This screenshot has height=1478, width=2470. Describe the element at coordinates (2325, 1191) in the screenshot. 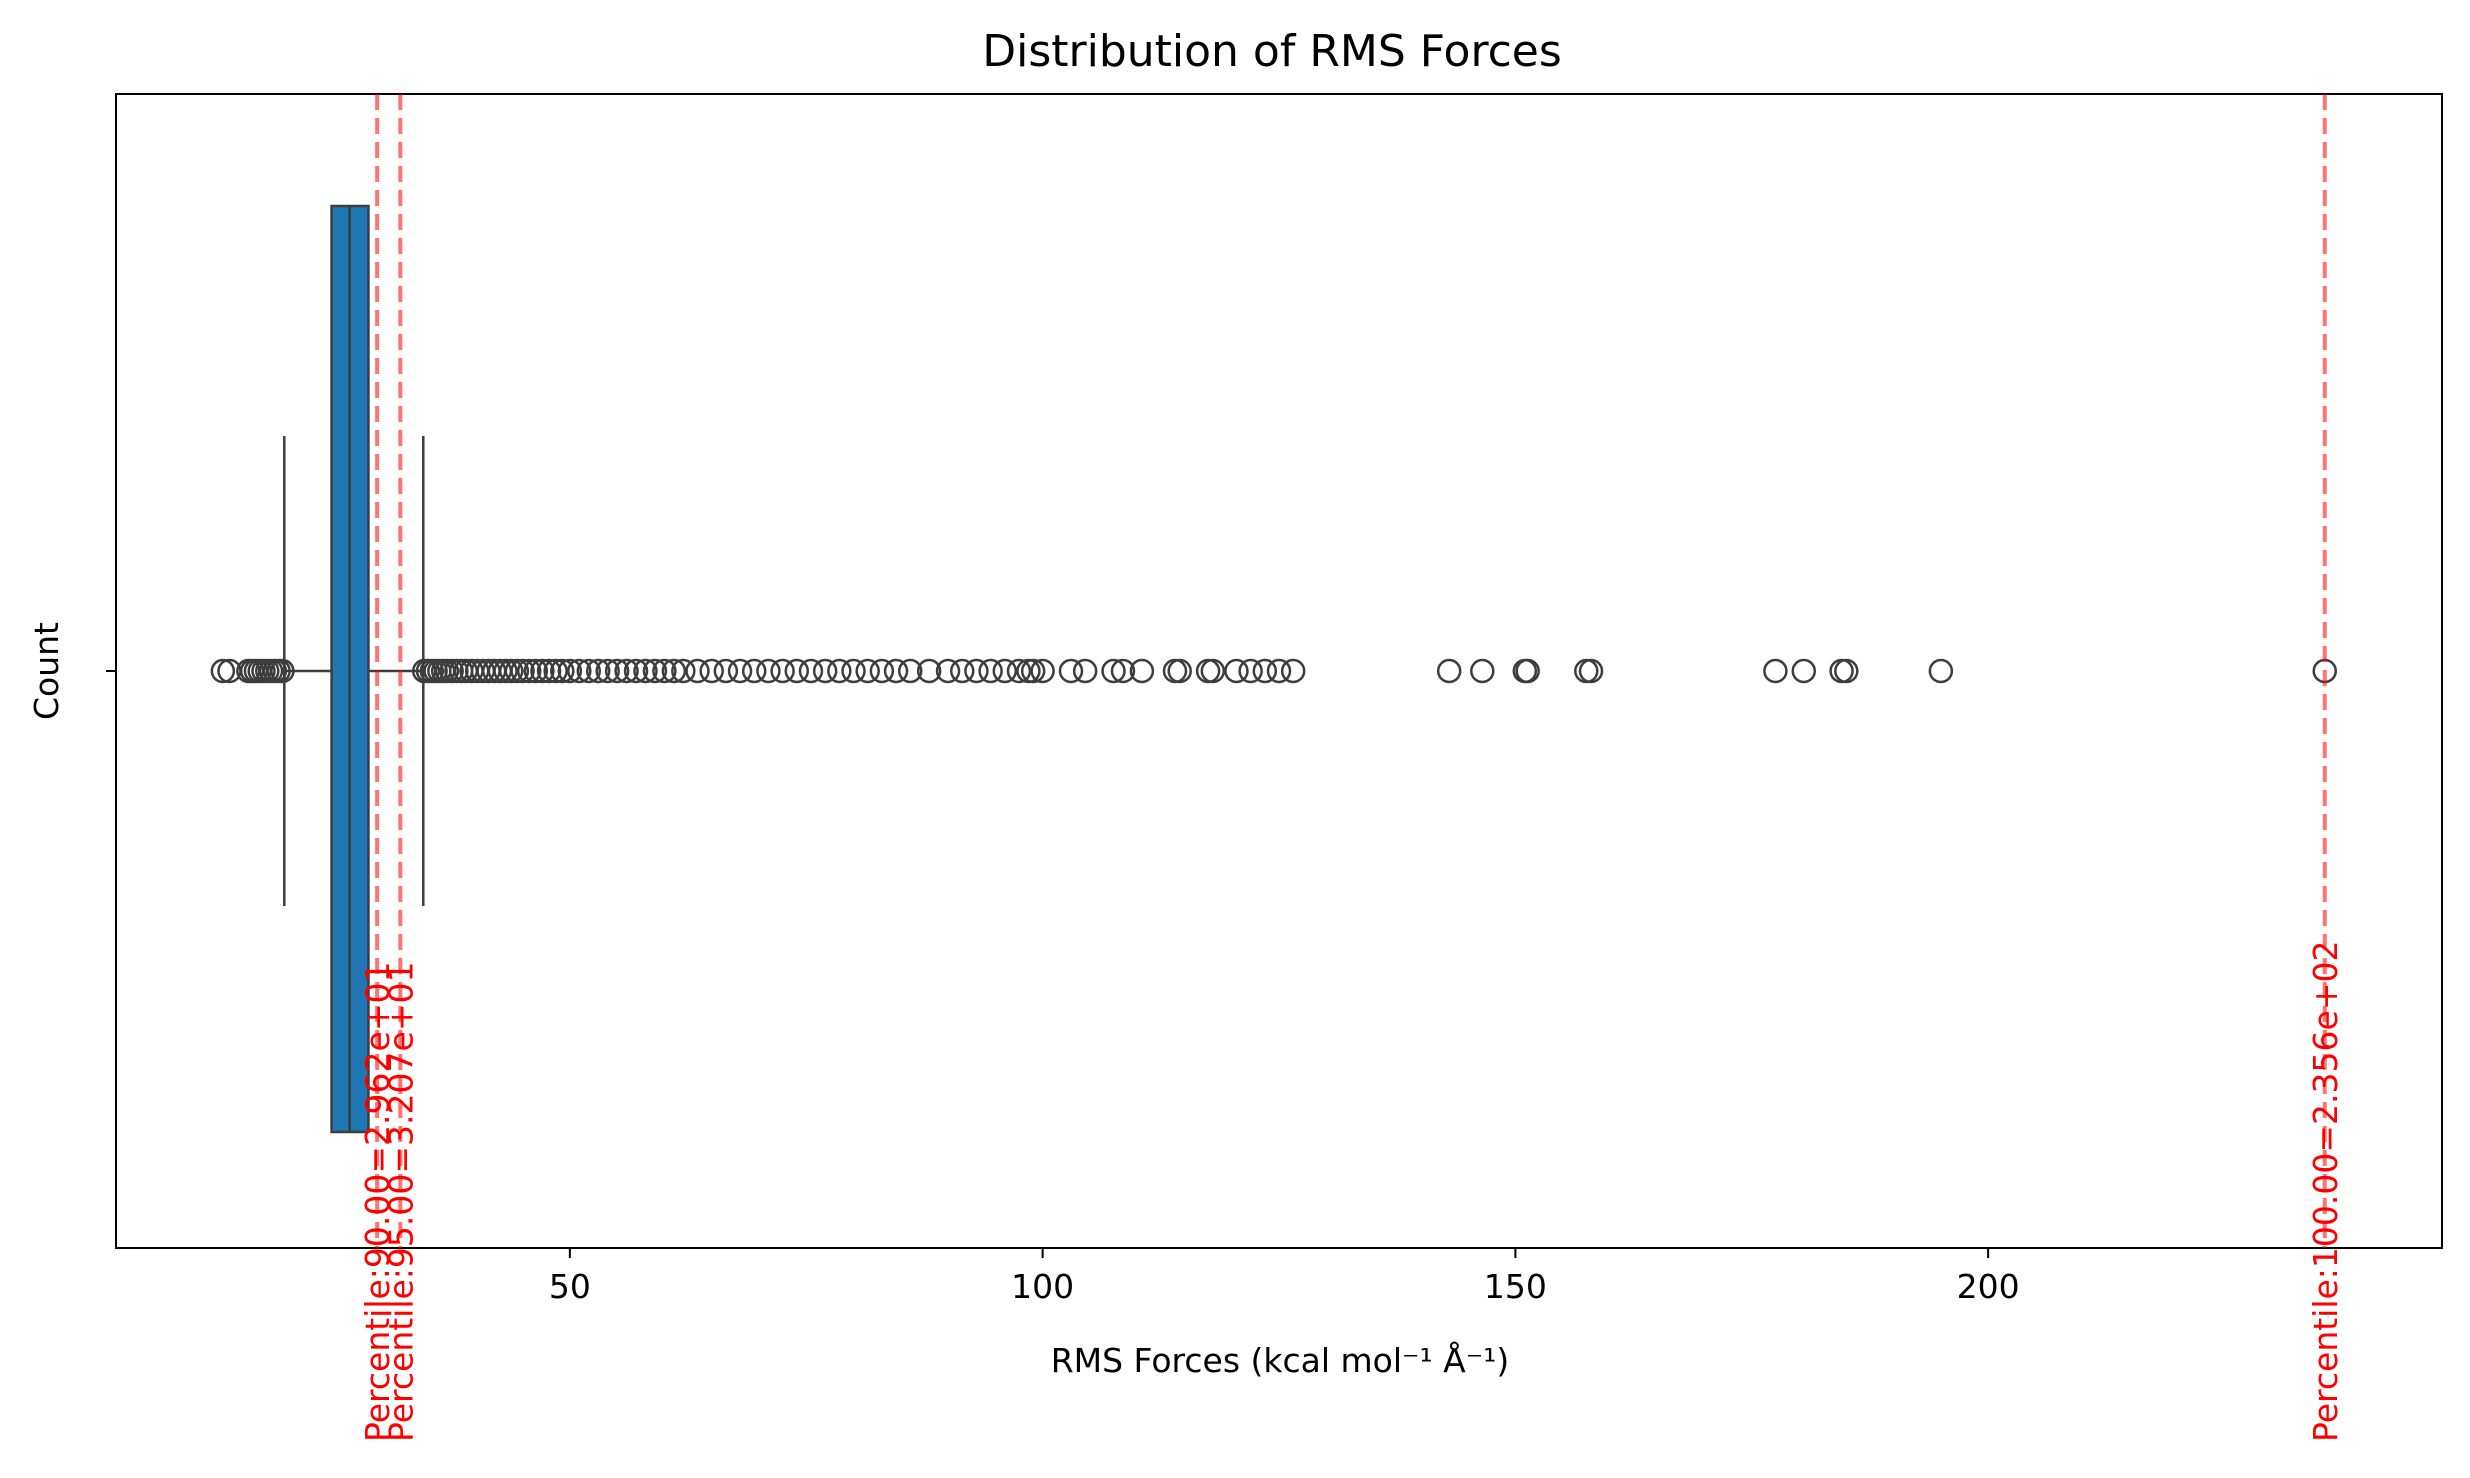

I see `reference-line-label: Percentile:100.00=2.356e+02` at that location.